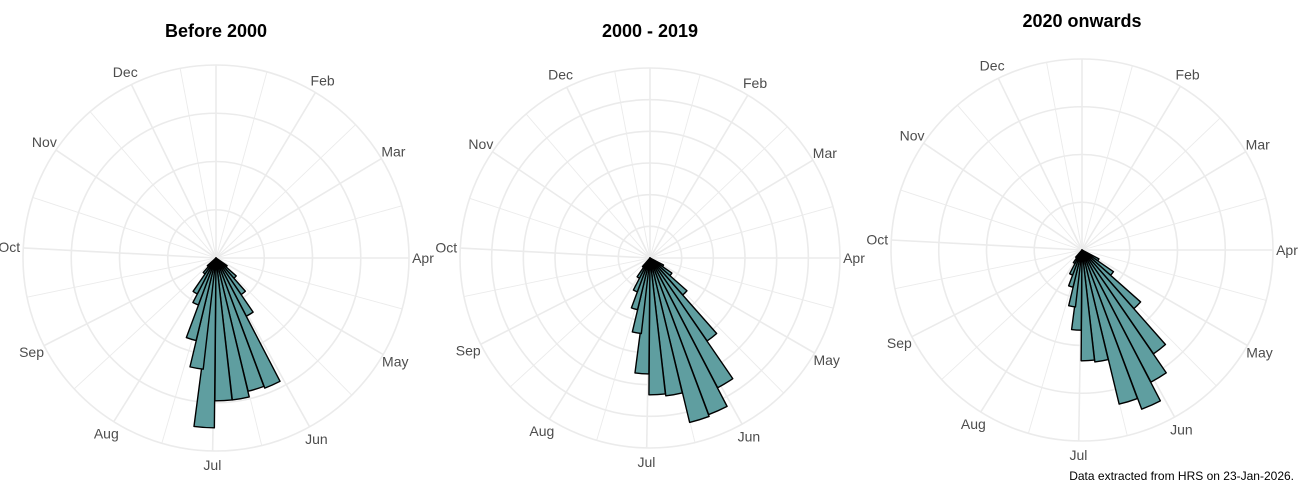 This screenshot has height=500, width=1300. Describe the element at coordinates (1181, 476) in the screenshot. I see `data-source-caption: Data extracted from HRS on 23-Jan-2026.` at that location.